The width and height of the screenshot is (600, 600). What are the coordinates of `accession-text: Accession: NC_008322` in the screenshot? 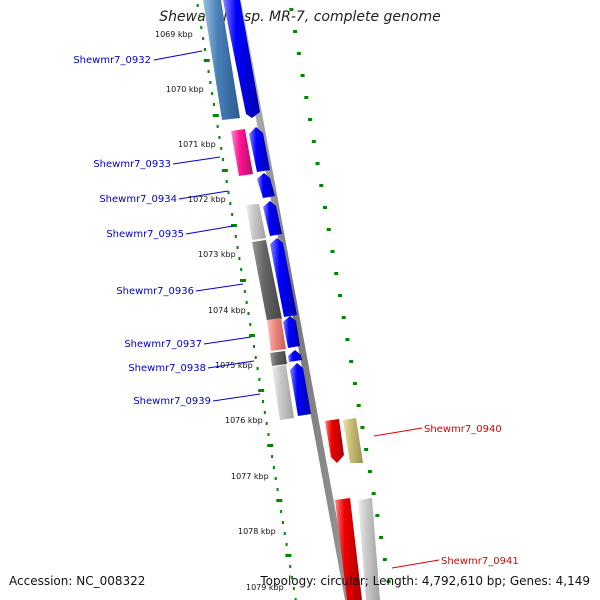 It's located at (77, 581).